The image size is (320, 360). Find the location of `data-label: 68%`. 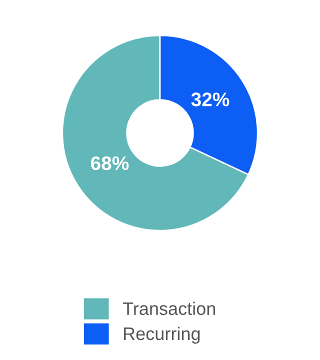

data-label: 68% is located at coordinates (109, 163).